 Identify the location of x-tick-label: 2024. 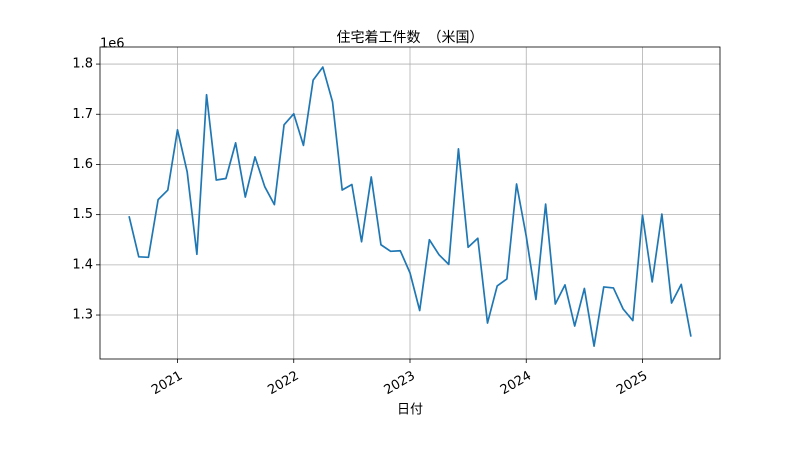
(516, 384).